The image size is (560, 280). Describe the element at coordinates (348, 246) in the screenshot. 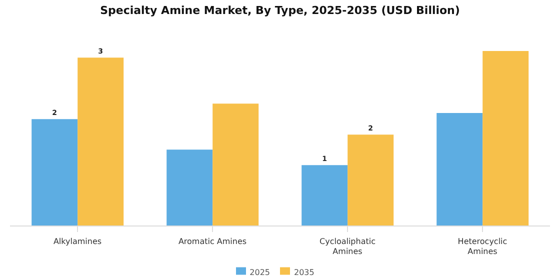

I see `x-tick-label: Cycloaliphatic Amines` at that location.